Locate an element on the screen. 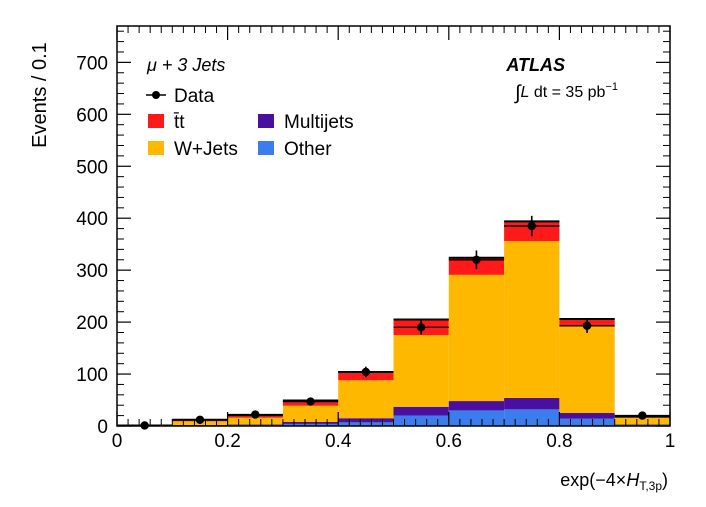  legend: Data t̄t Multijets W+Jets Other is located at coordinates (250, 123).